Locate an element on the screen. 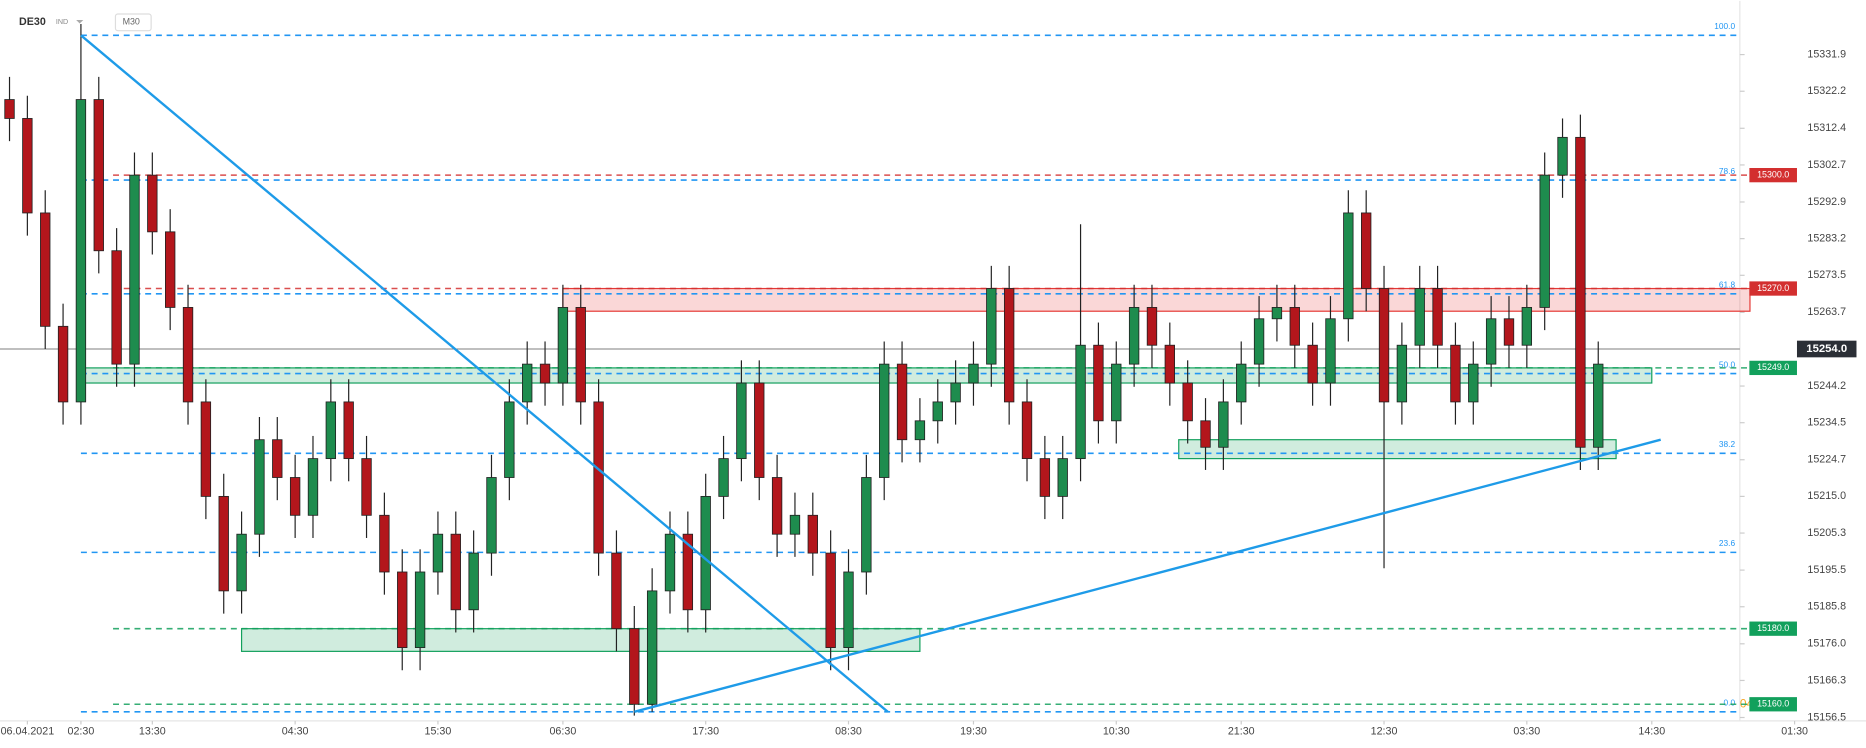 The height and width of the screenshot is (748, 1866). x-tick-label: 04:30 is located at coordinates (295, 731).